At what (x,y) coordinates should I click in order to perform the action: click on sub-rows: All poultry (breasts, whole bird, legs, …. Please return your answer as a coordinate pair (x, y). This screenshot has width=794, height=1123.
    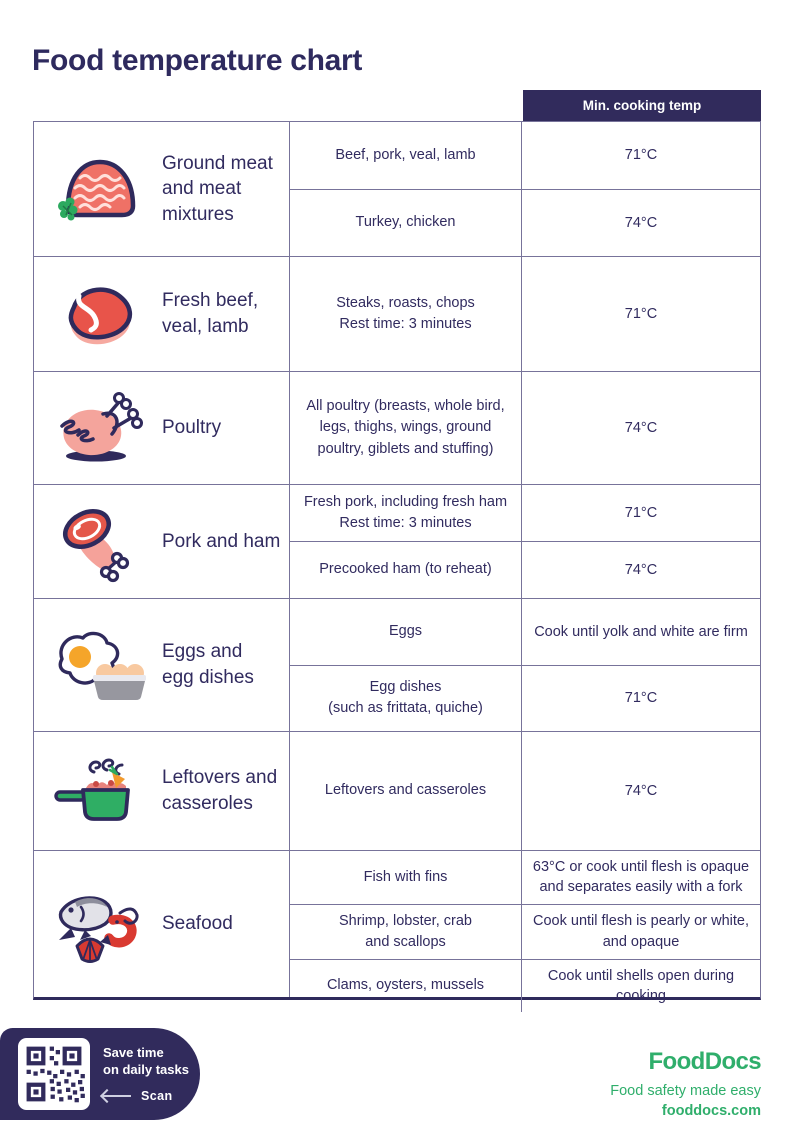
    Looking at the image, I should click on (525, 428).